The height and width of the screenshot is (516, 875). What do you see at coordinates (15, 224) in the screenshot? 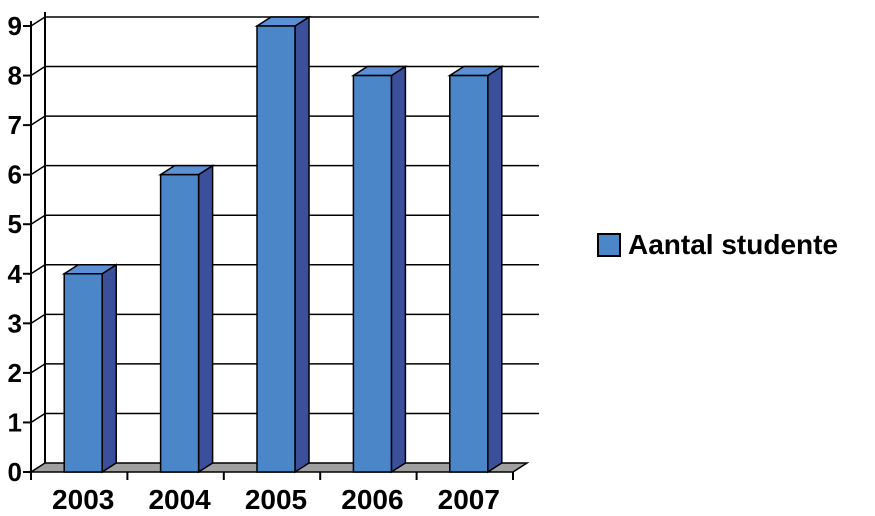
I see `y-tick-label: 5` at bounding box center [15, 224].